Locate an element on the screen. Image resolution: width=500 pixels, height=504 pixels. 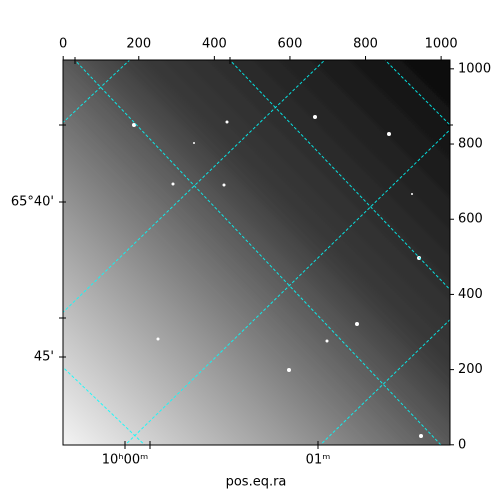
y-tick-label: 200 is located at coordinates (470, 369).